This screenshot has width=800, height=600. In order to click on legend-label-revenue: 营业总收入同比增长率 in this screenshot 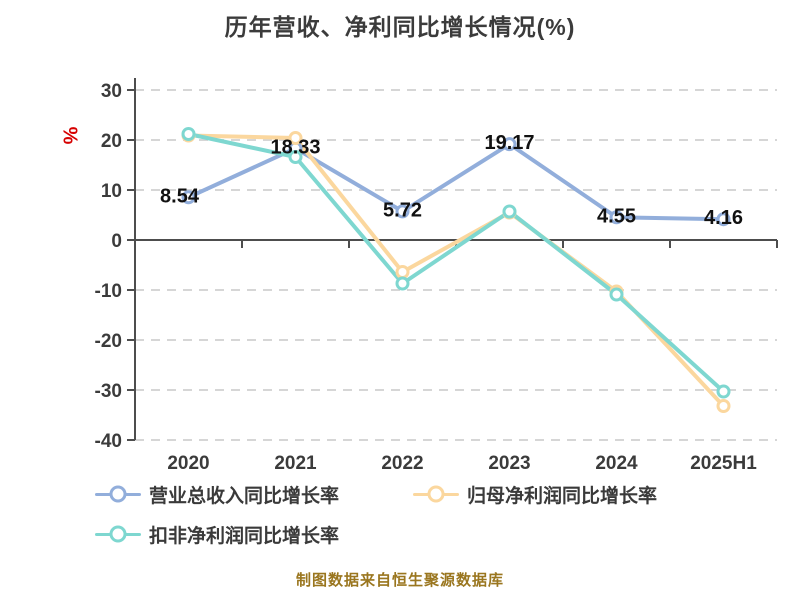, I will do `click(244, 496)`.